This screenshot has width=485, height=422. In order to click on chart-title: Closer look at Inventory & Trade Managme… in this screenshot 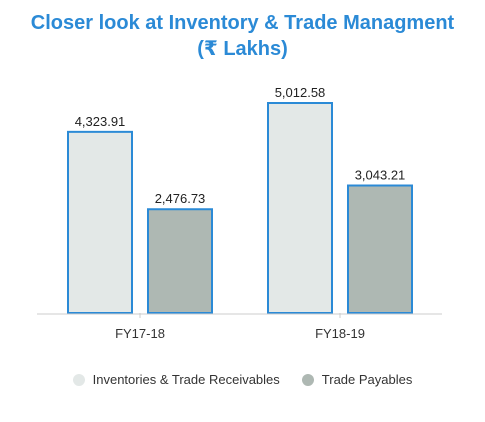, I will do `click(242, 36)`.